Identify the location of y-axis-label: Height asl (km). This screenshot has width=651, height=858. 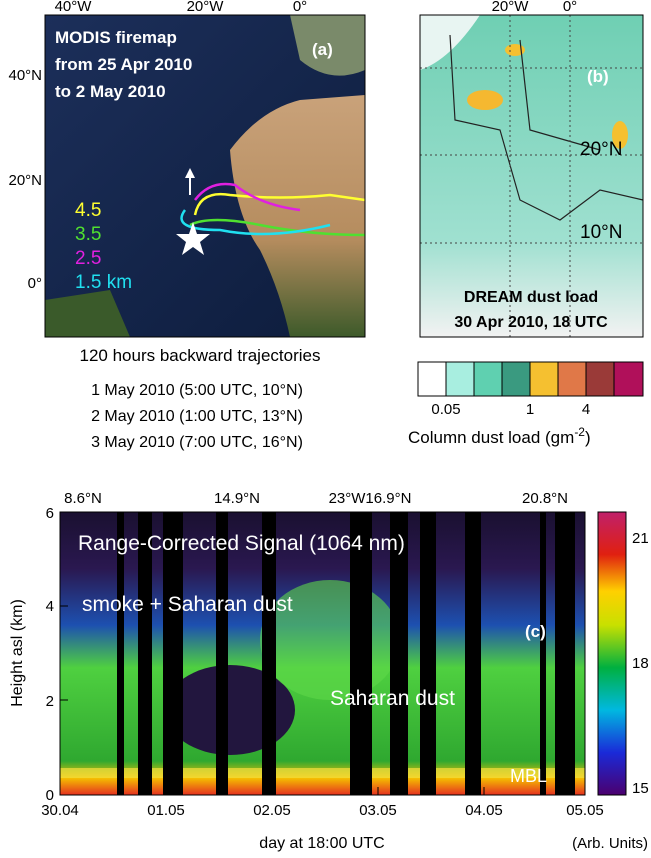
(17, 653).